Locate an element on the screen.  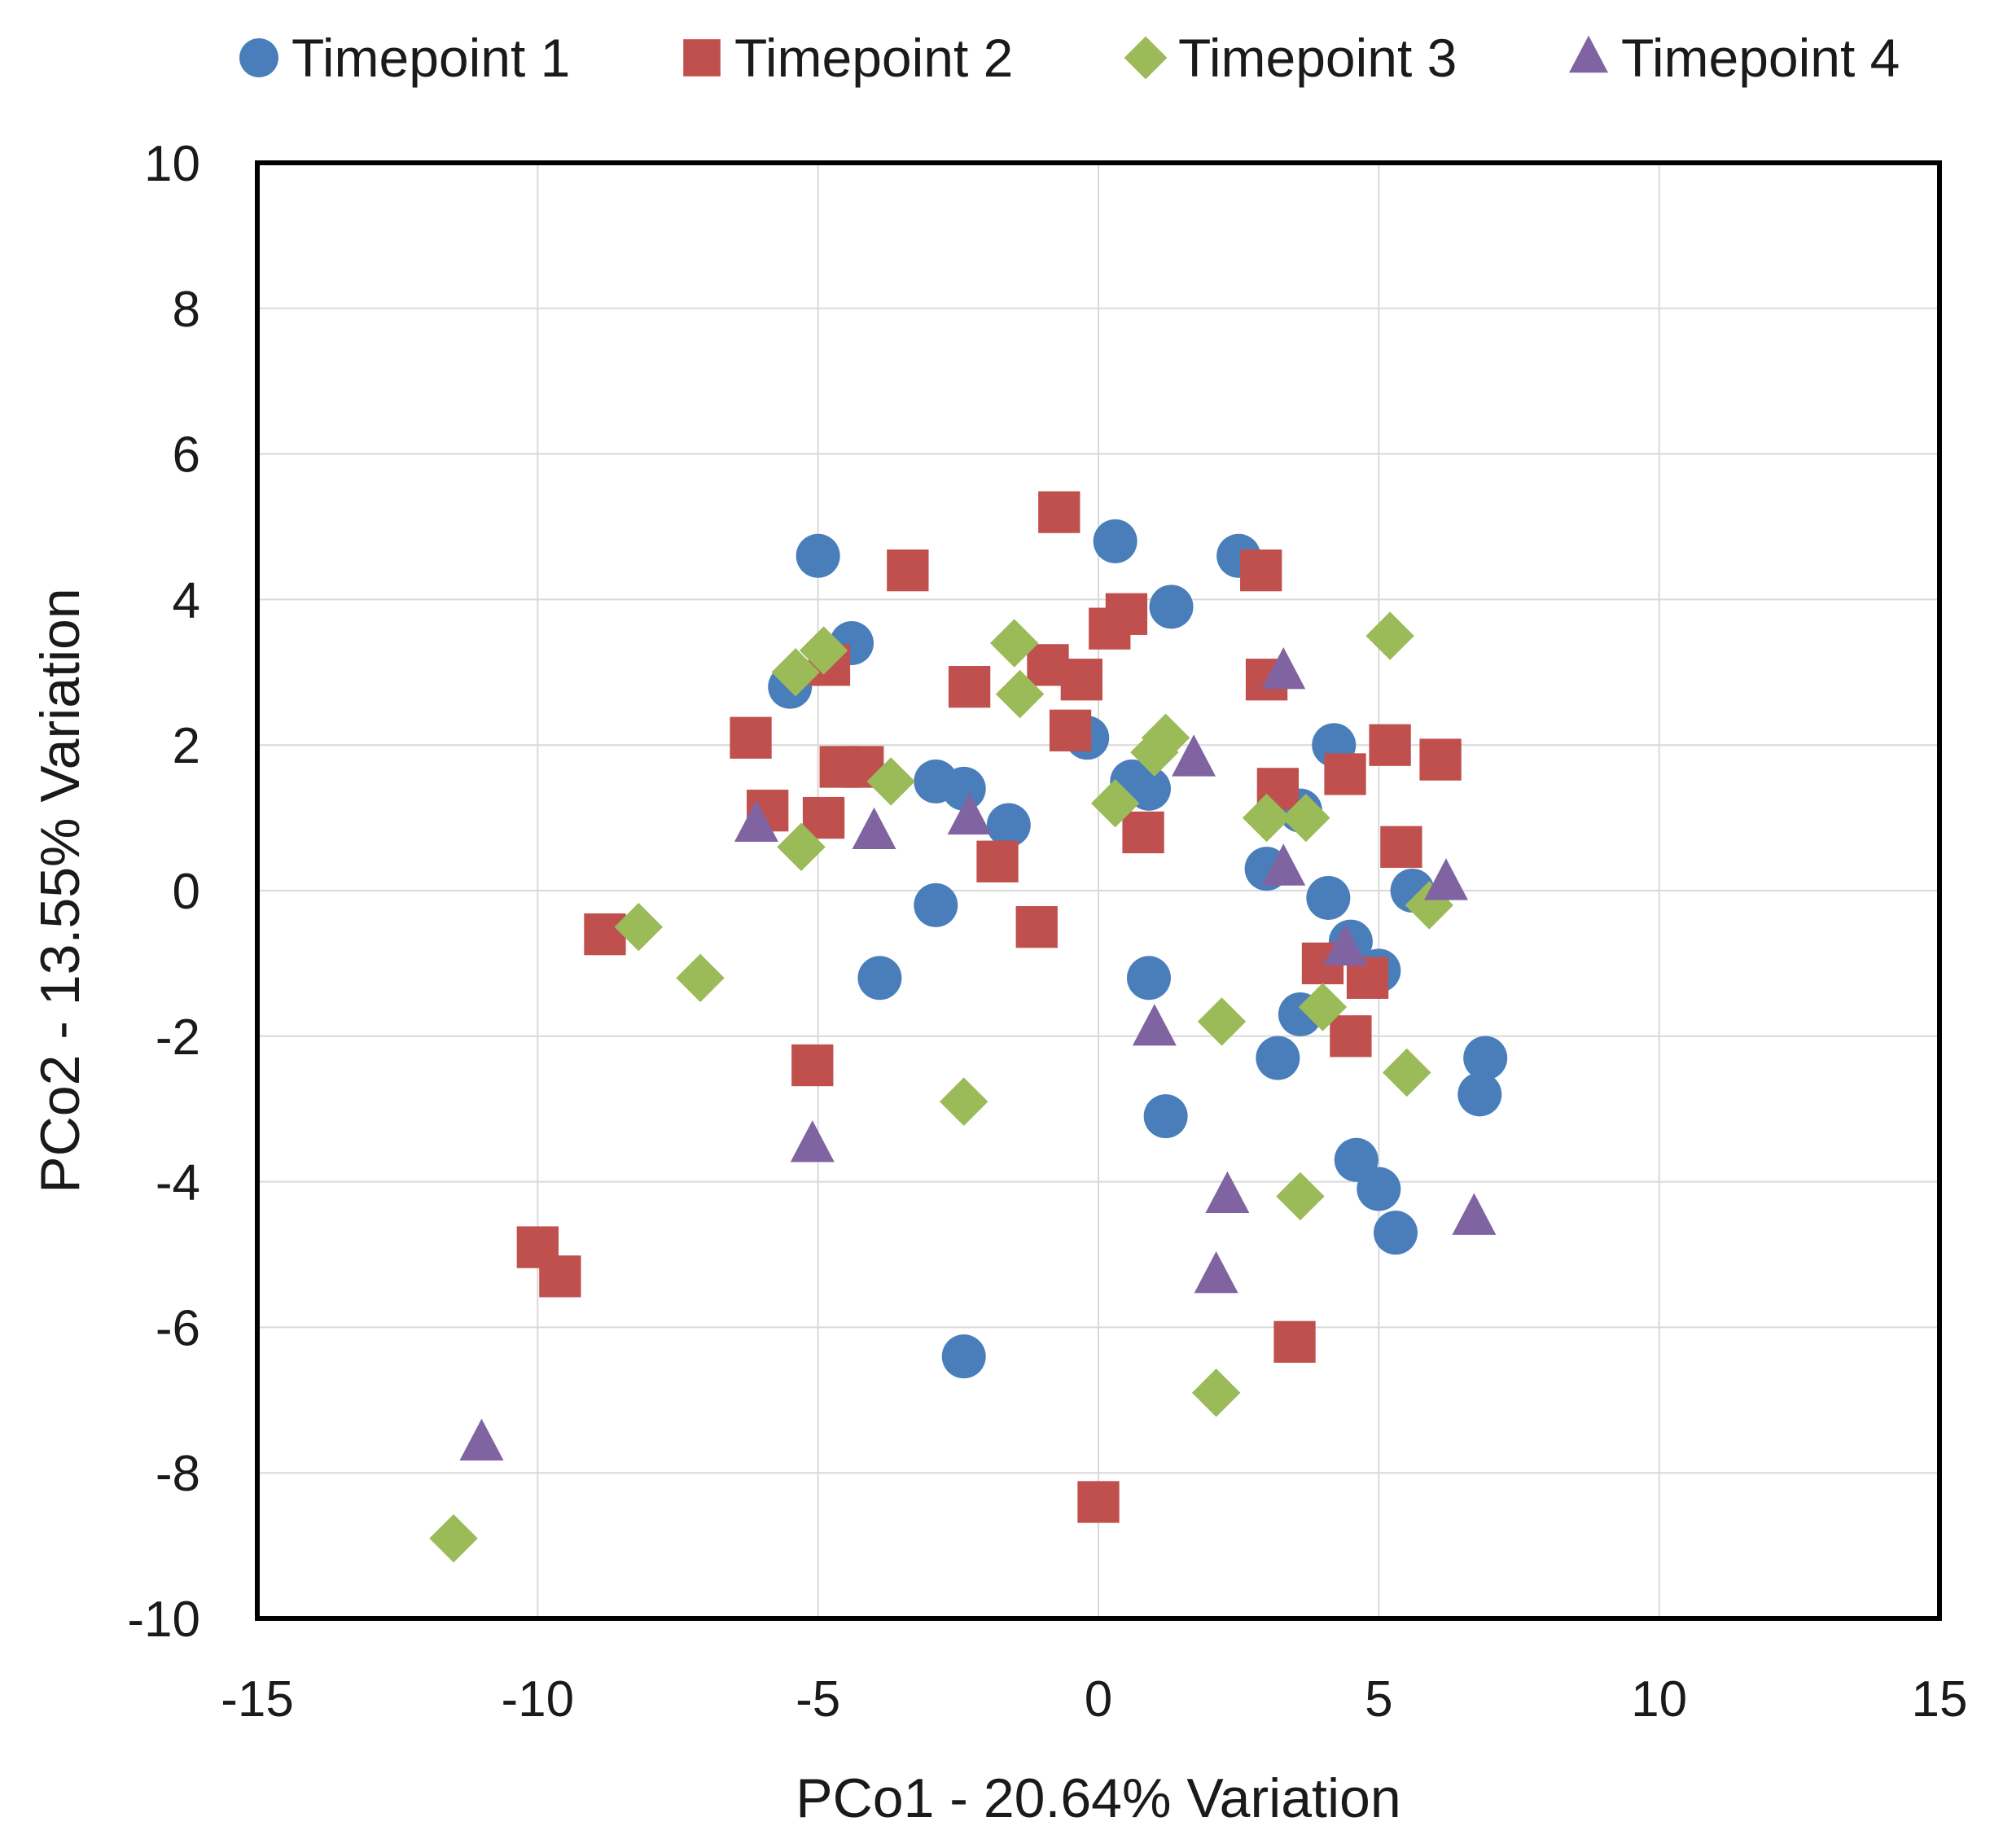
x-tick-label: -5 is located at coordinates (818, 1699).